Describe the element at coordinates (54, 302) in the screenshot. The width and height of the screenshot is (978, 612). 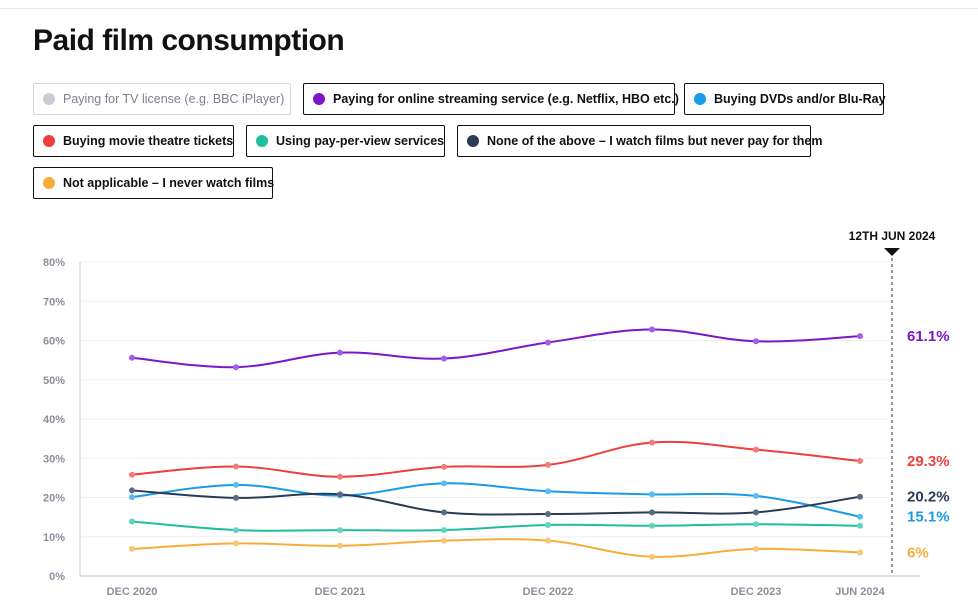
I see `y-tick-label: 70%` at that location.